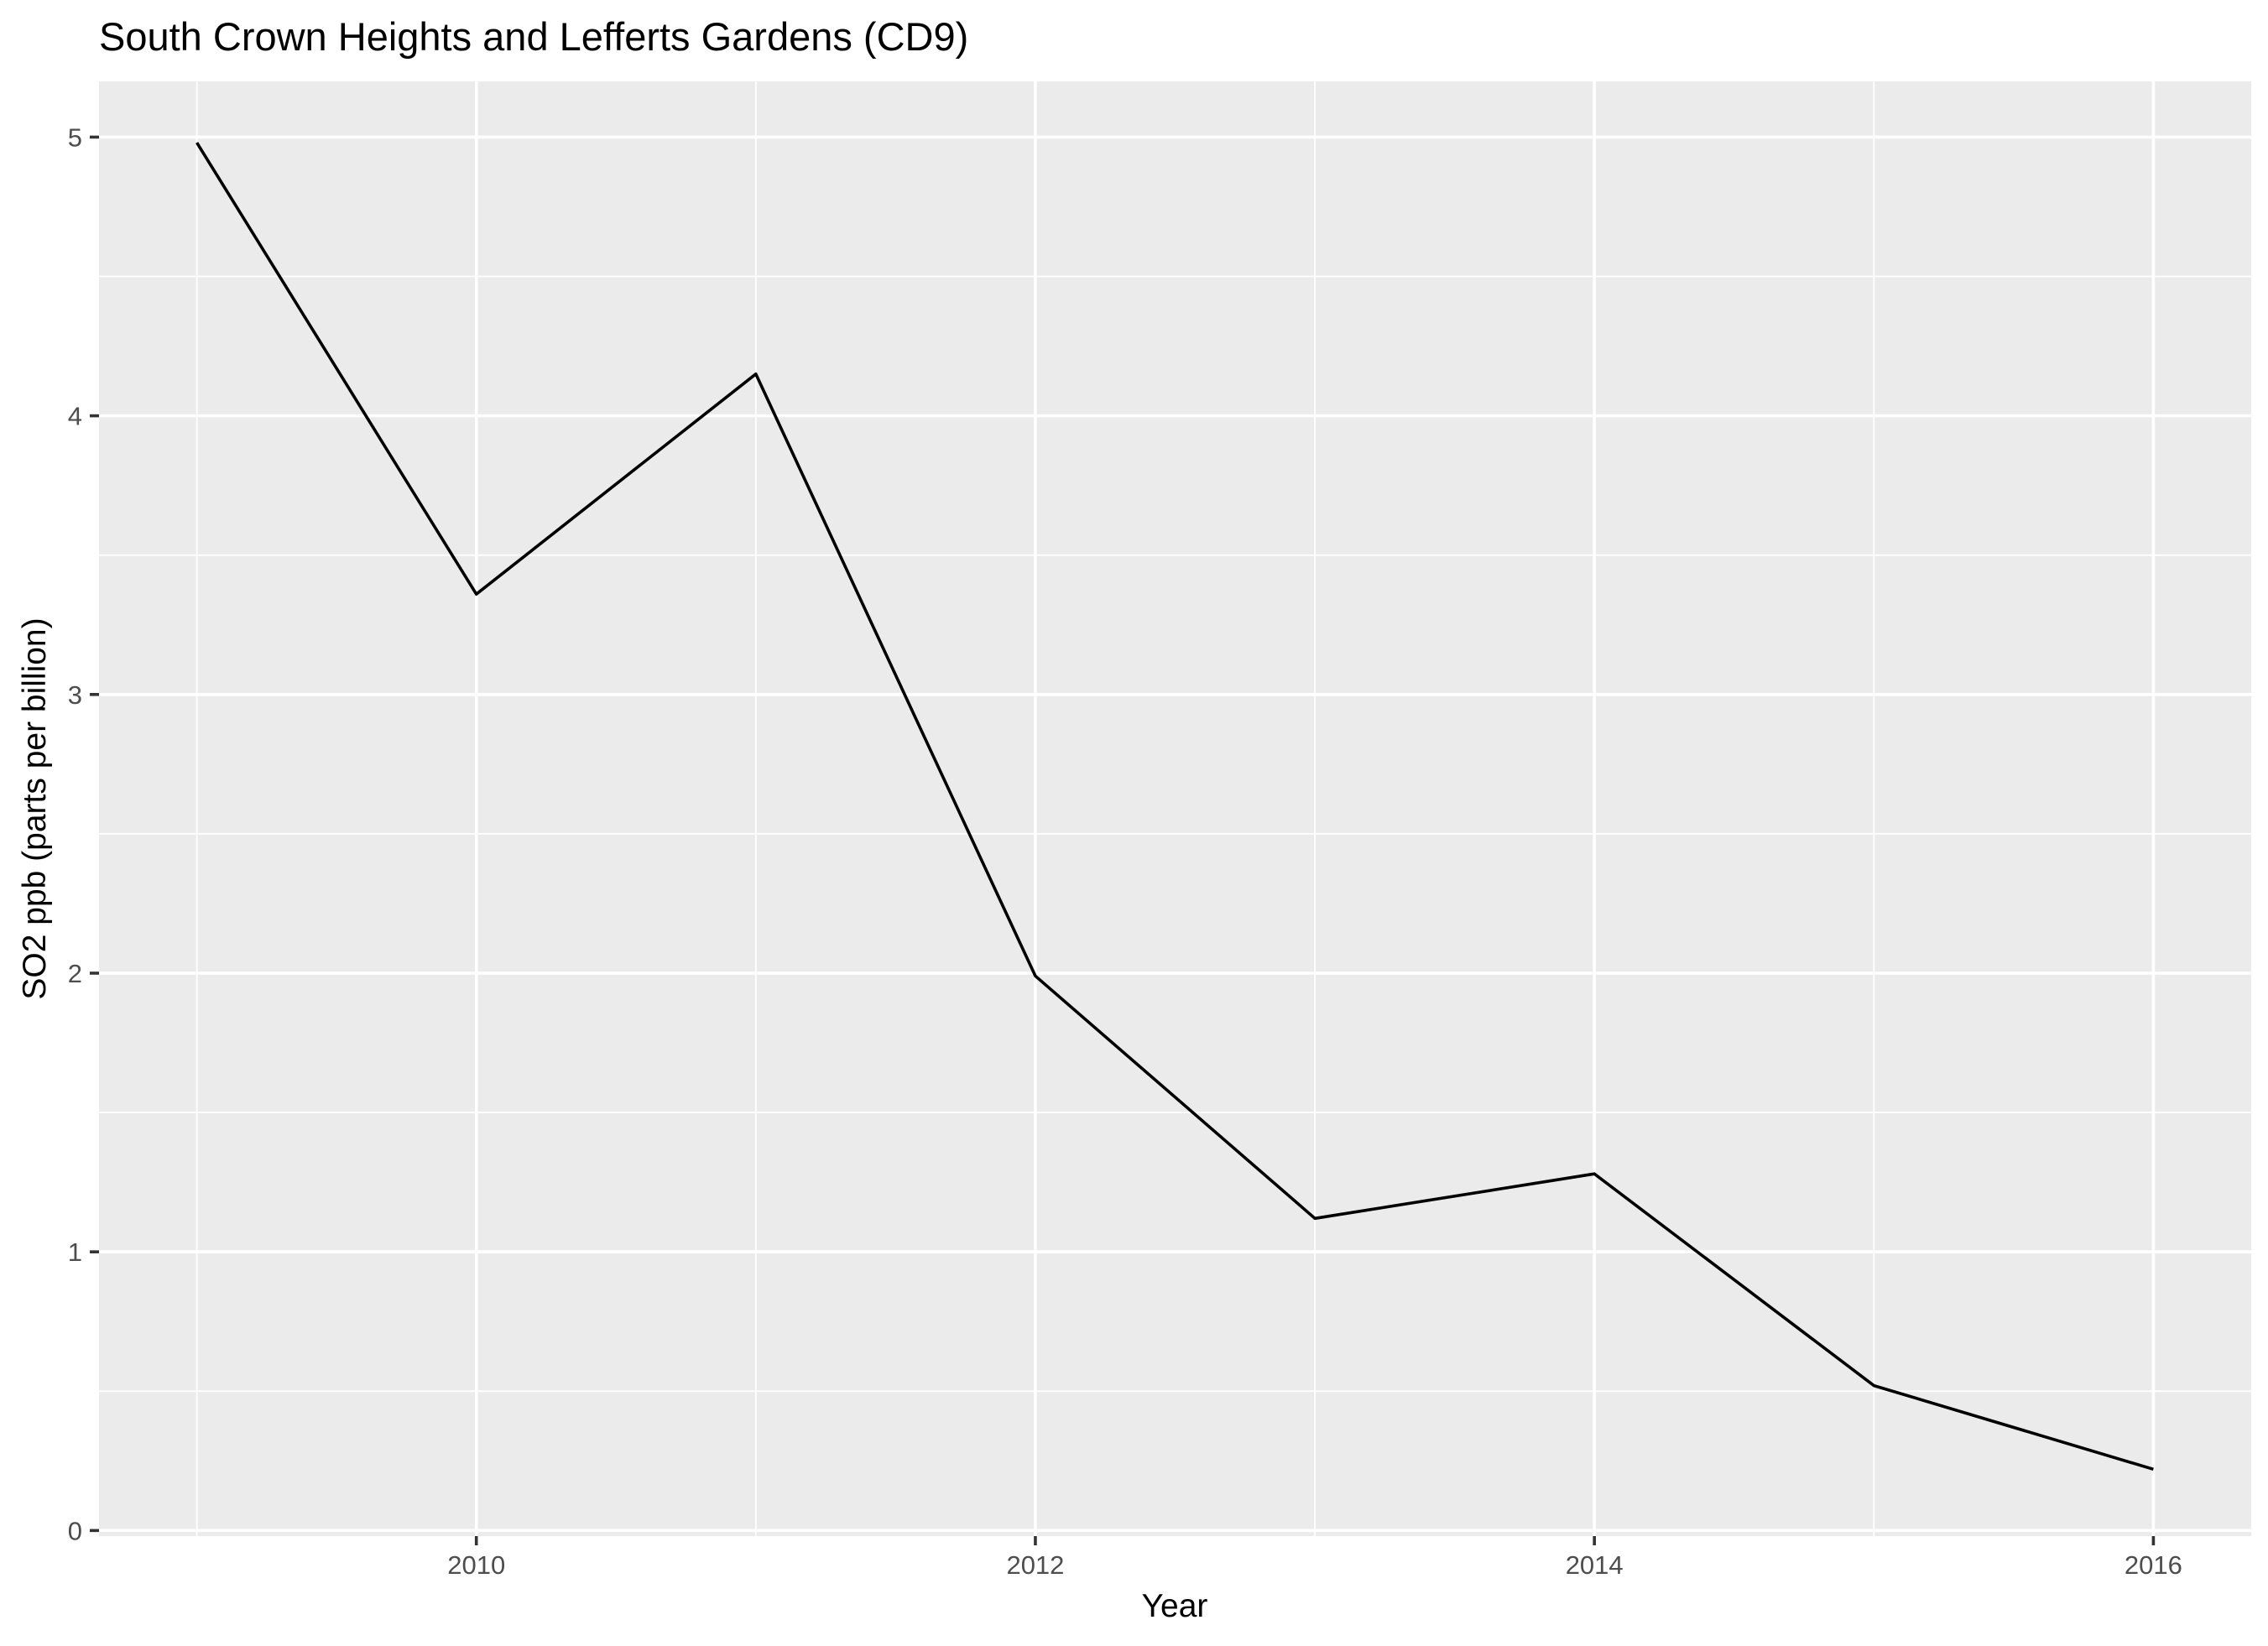 The height and width of the screenshot is (1646, 2268). What do you see at coordinates (1175, 1606) in the screenshot?
I see `x-axis-title: Year` at bounding box center [1175, 1606].